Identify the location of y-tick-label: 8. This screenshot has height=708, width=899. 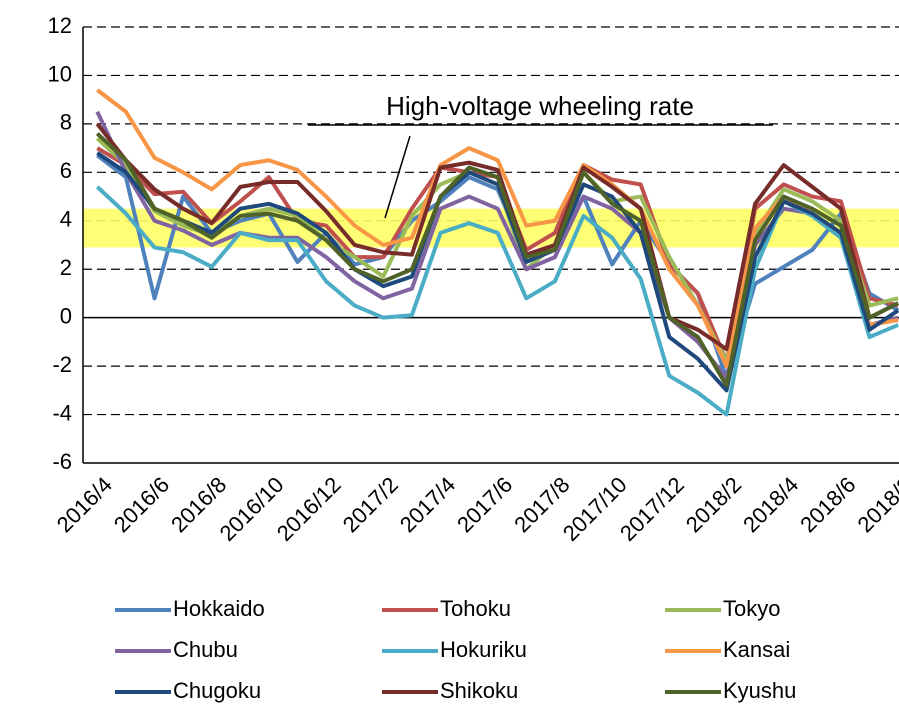
(66, 122).